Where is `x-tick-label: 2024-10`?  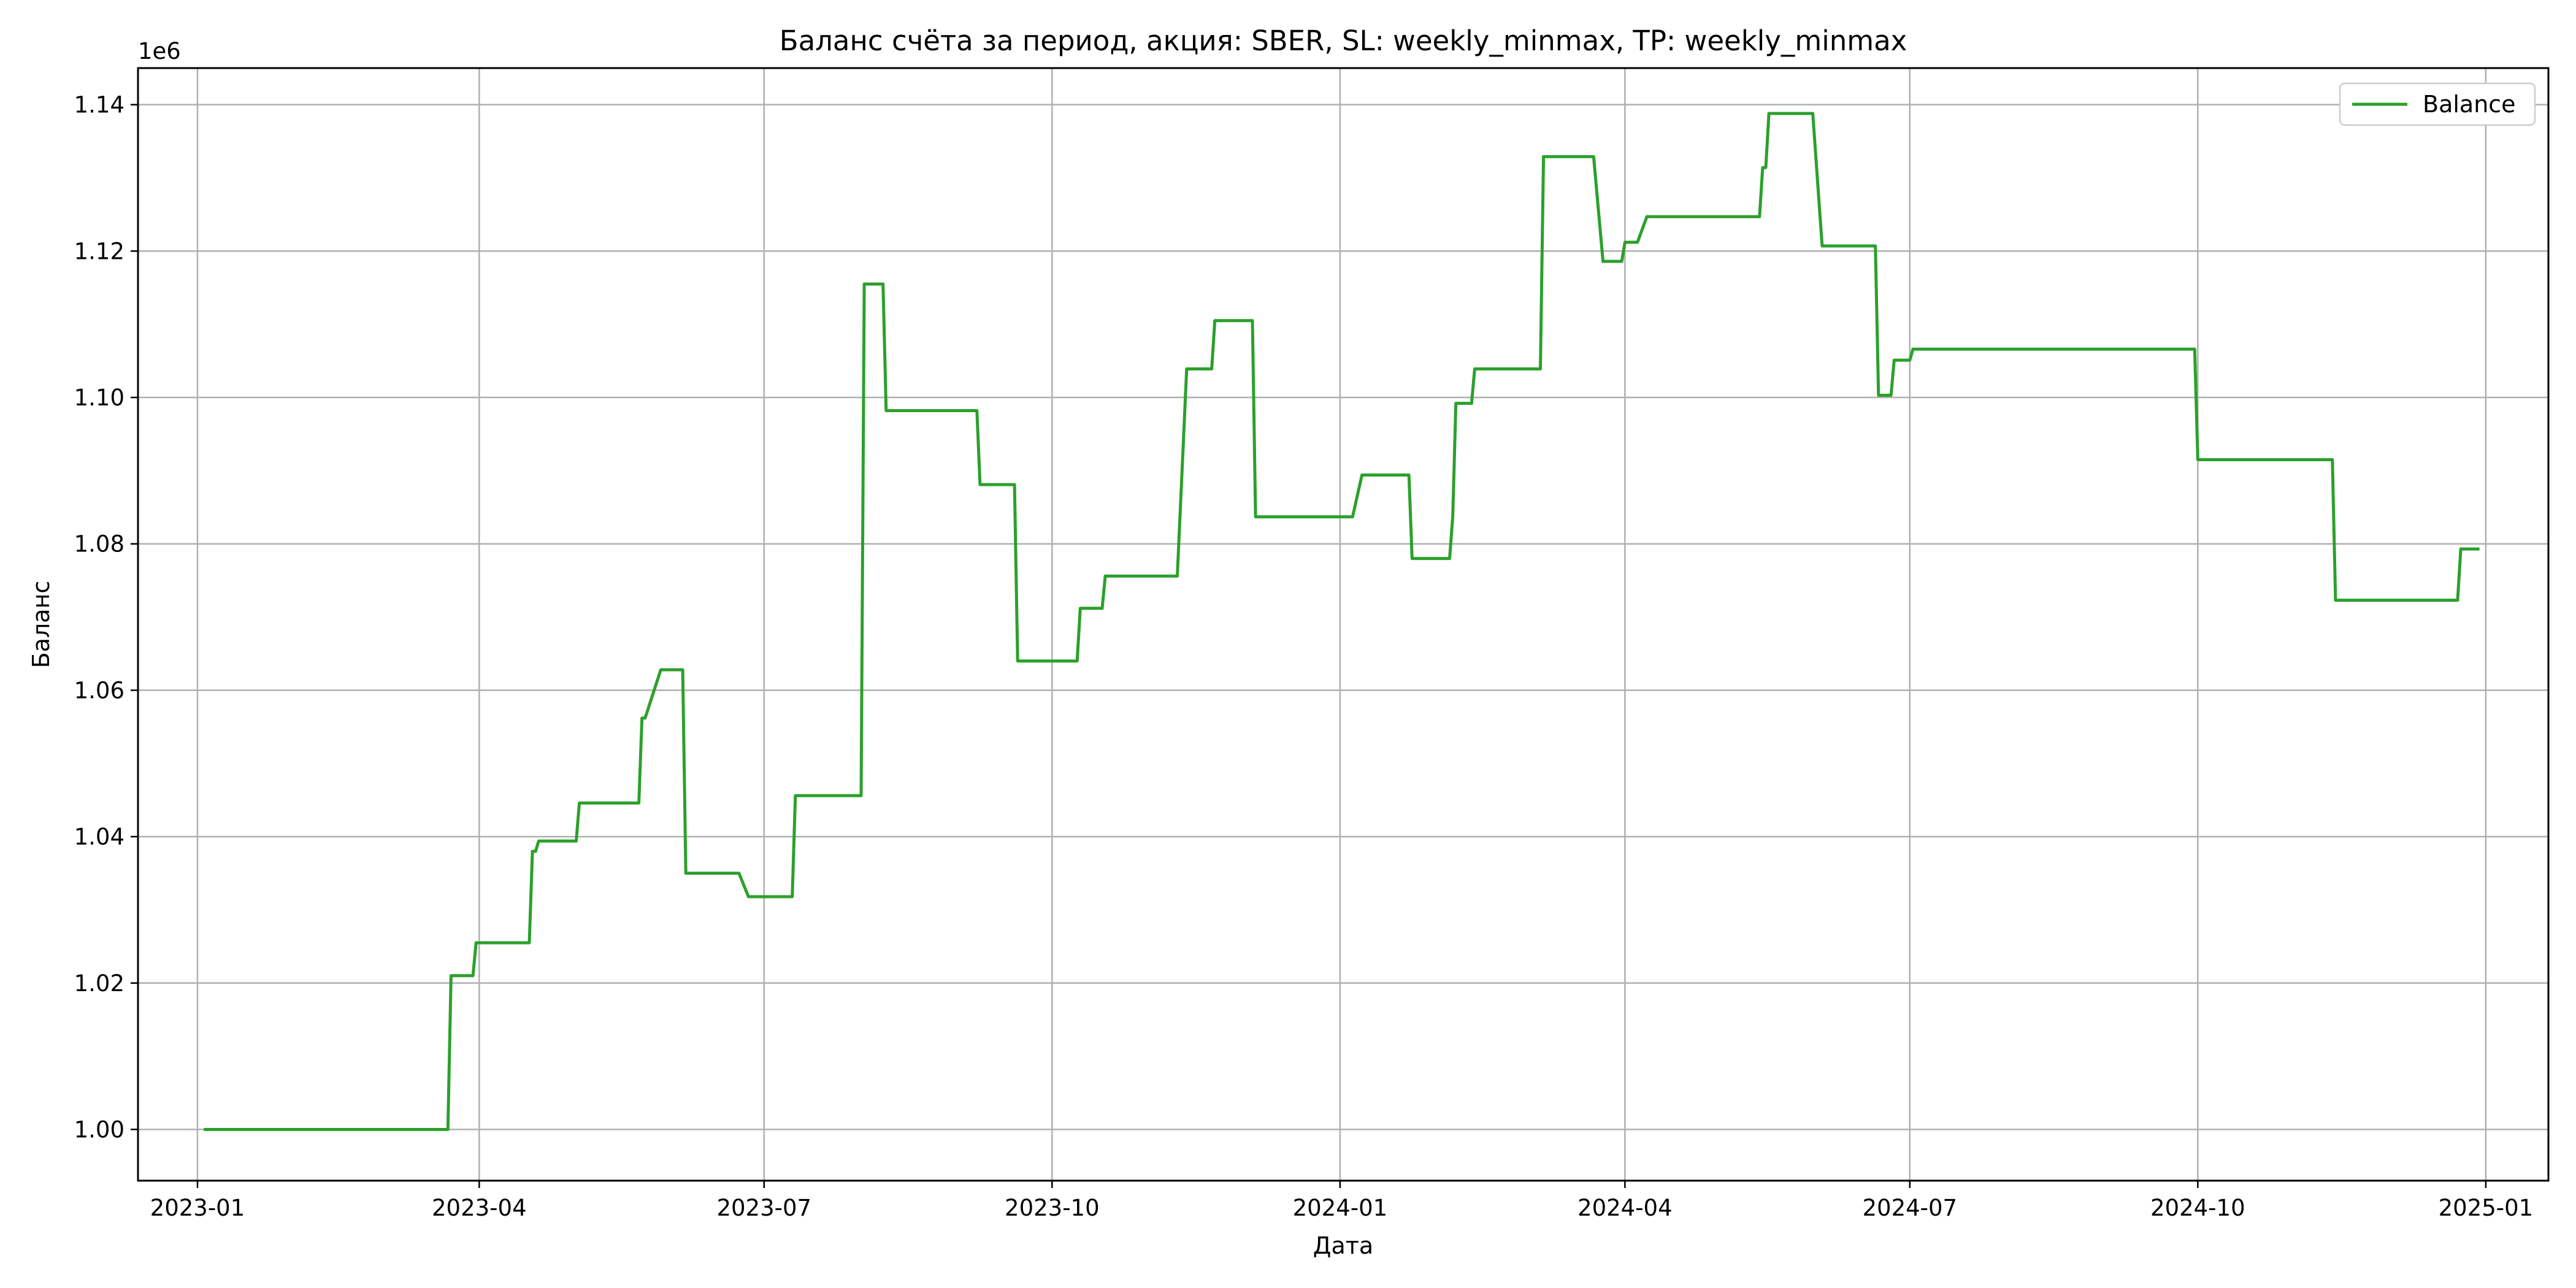 x-tick-label: 2024-10 is located at coordinates (2197, 1208).